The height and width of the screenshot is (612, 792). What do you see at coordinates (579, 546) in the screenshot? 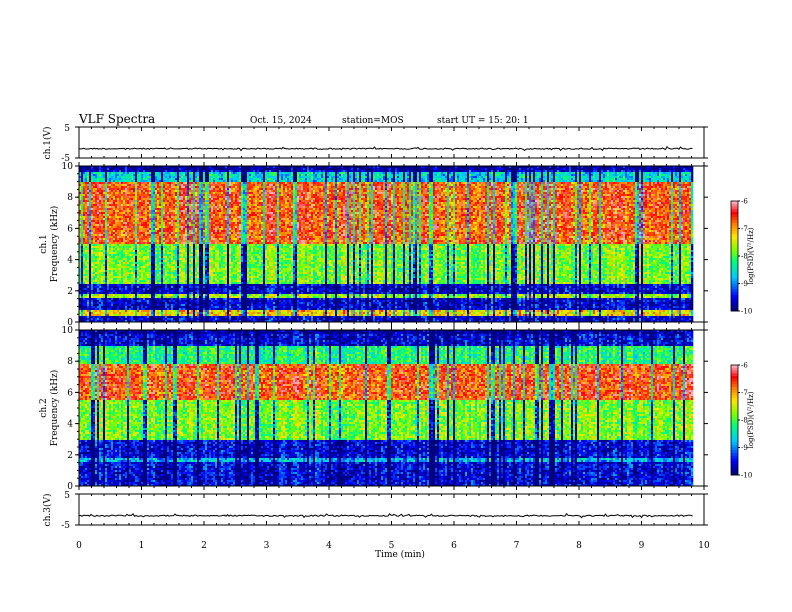
I see `time-tick-label-8: 8` at bounding box center [579, 546].